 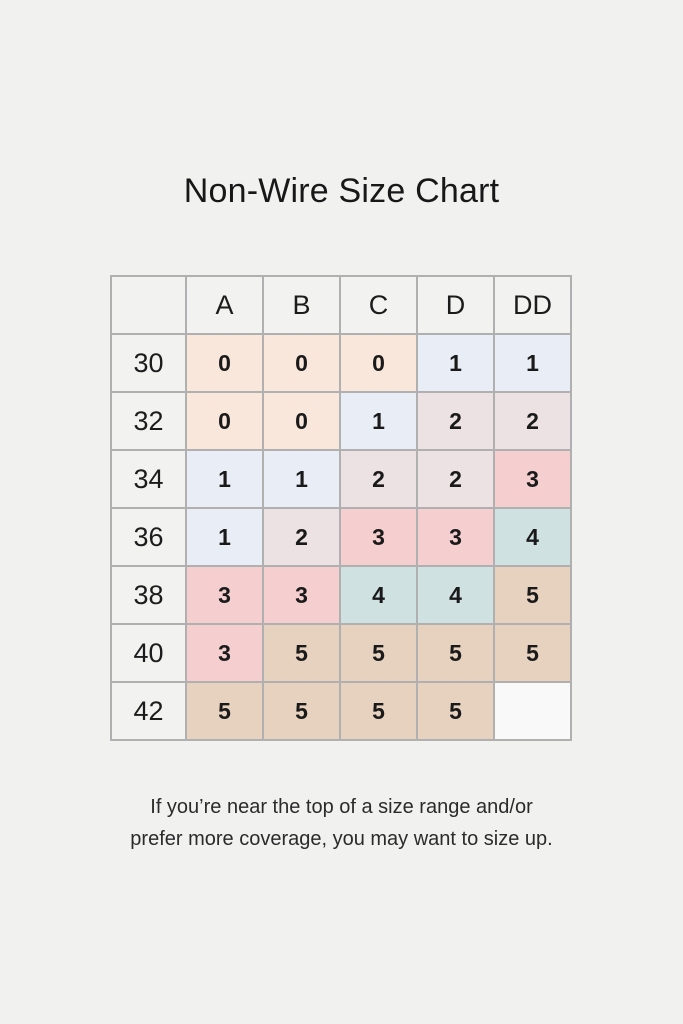 I want to click on header-row: A B C D DD, so click(x=341, y=305).